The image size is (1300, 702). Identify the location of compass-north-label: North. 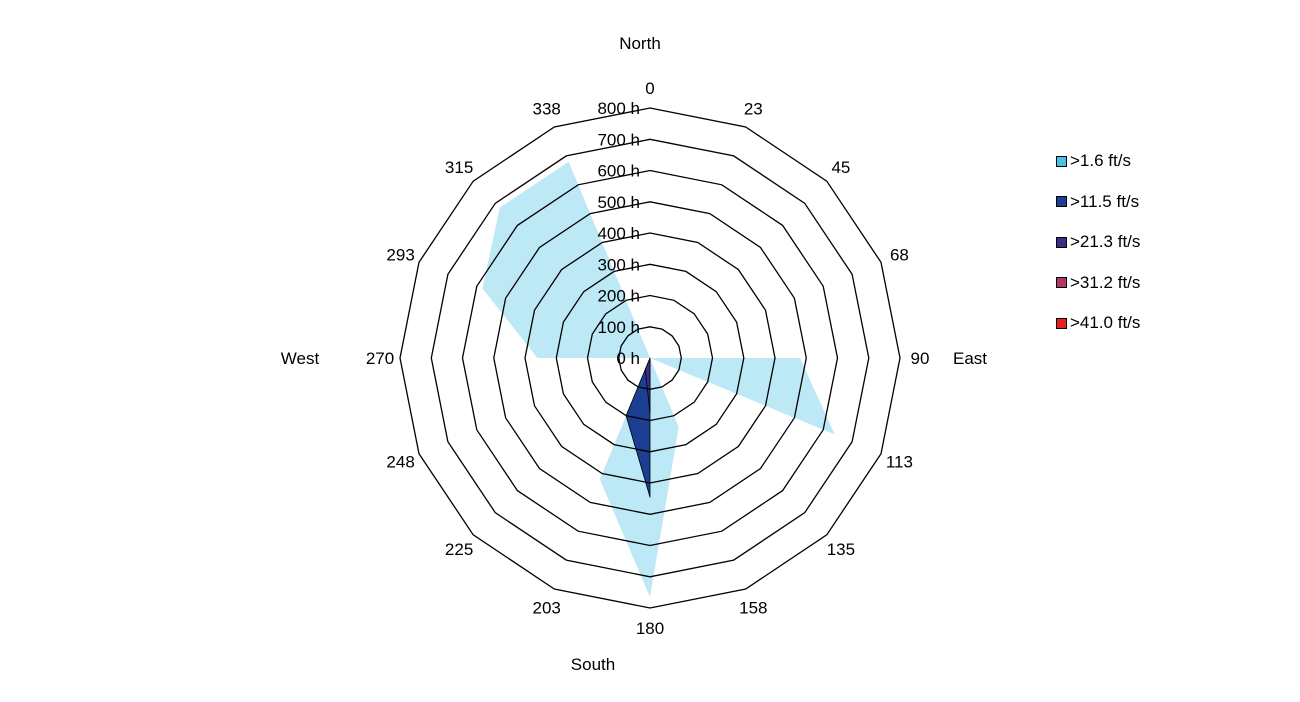
(640, 43).